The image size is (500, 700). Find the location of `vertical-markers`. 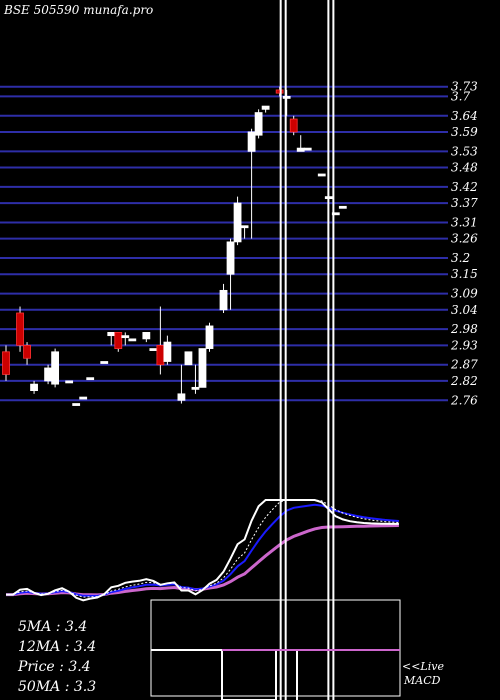

vertical-markers is located at coordinates (307, 350).